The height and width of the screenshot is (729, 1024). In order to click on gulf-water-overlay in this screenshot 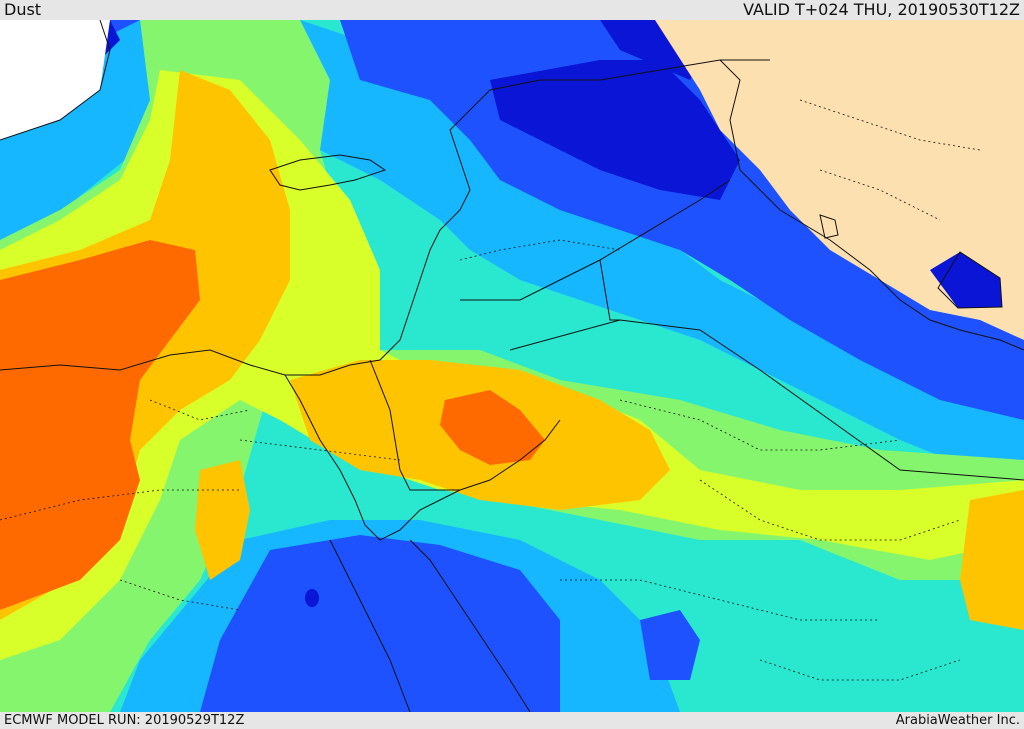, I will do `click(966, 280)`.